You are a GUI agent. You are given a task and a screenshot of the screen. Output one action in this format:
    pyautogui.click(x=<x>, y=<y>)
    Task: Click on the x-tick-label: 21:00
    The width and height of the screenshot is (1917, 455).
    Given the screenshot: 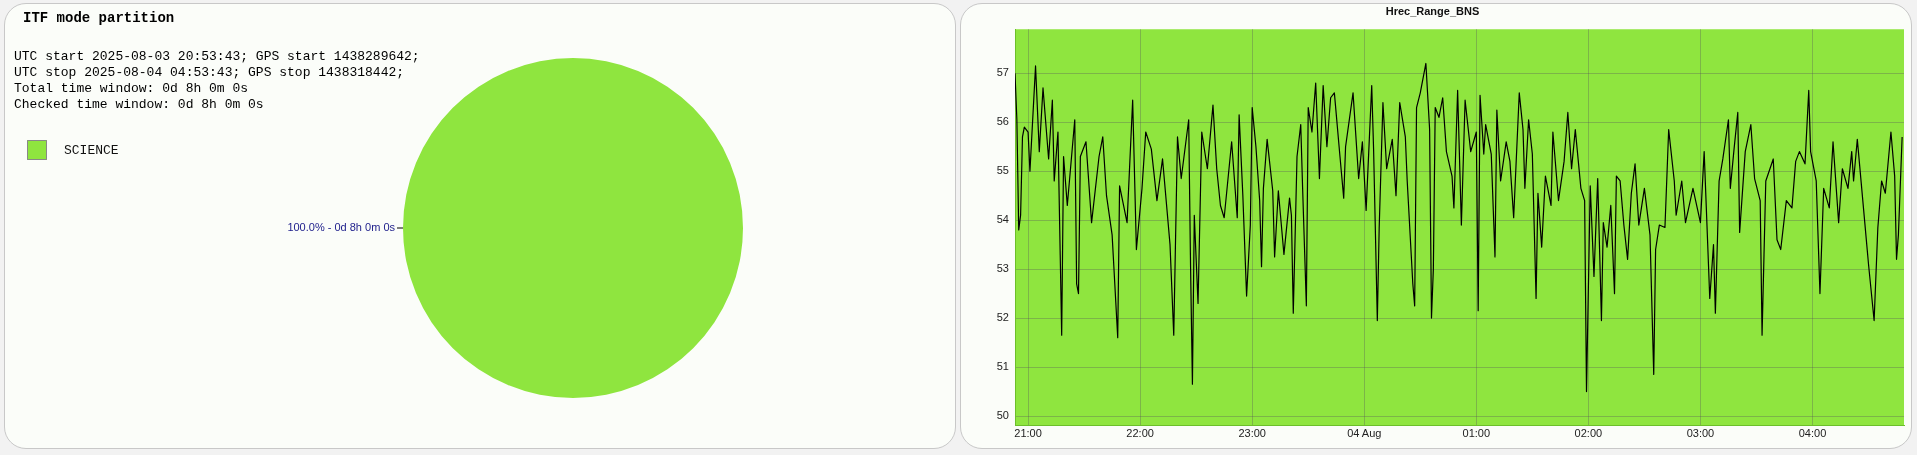 What is the action you would take?
    pyautogui.click(x=1028, y=433)
    